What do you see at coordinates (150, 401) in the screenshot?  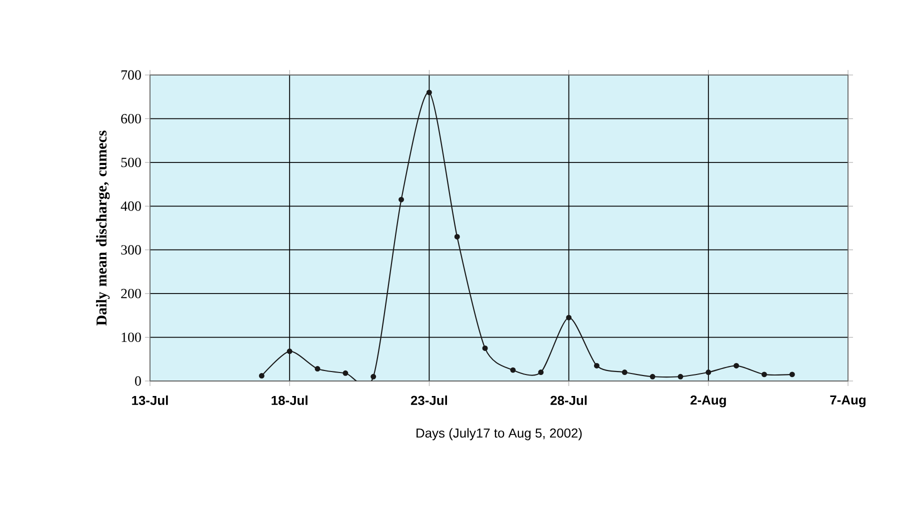 I see `x-tick-label: 13-Jul` at bounding box center [150, 401].